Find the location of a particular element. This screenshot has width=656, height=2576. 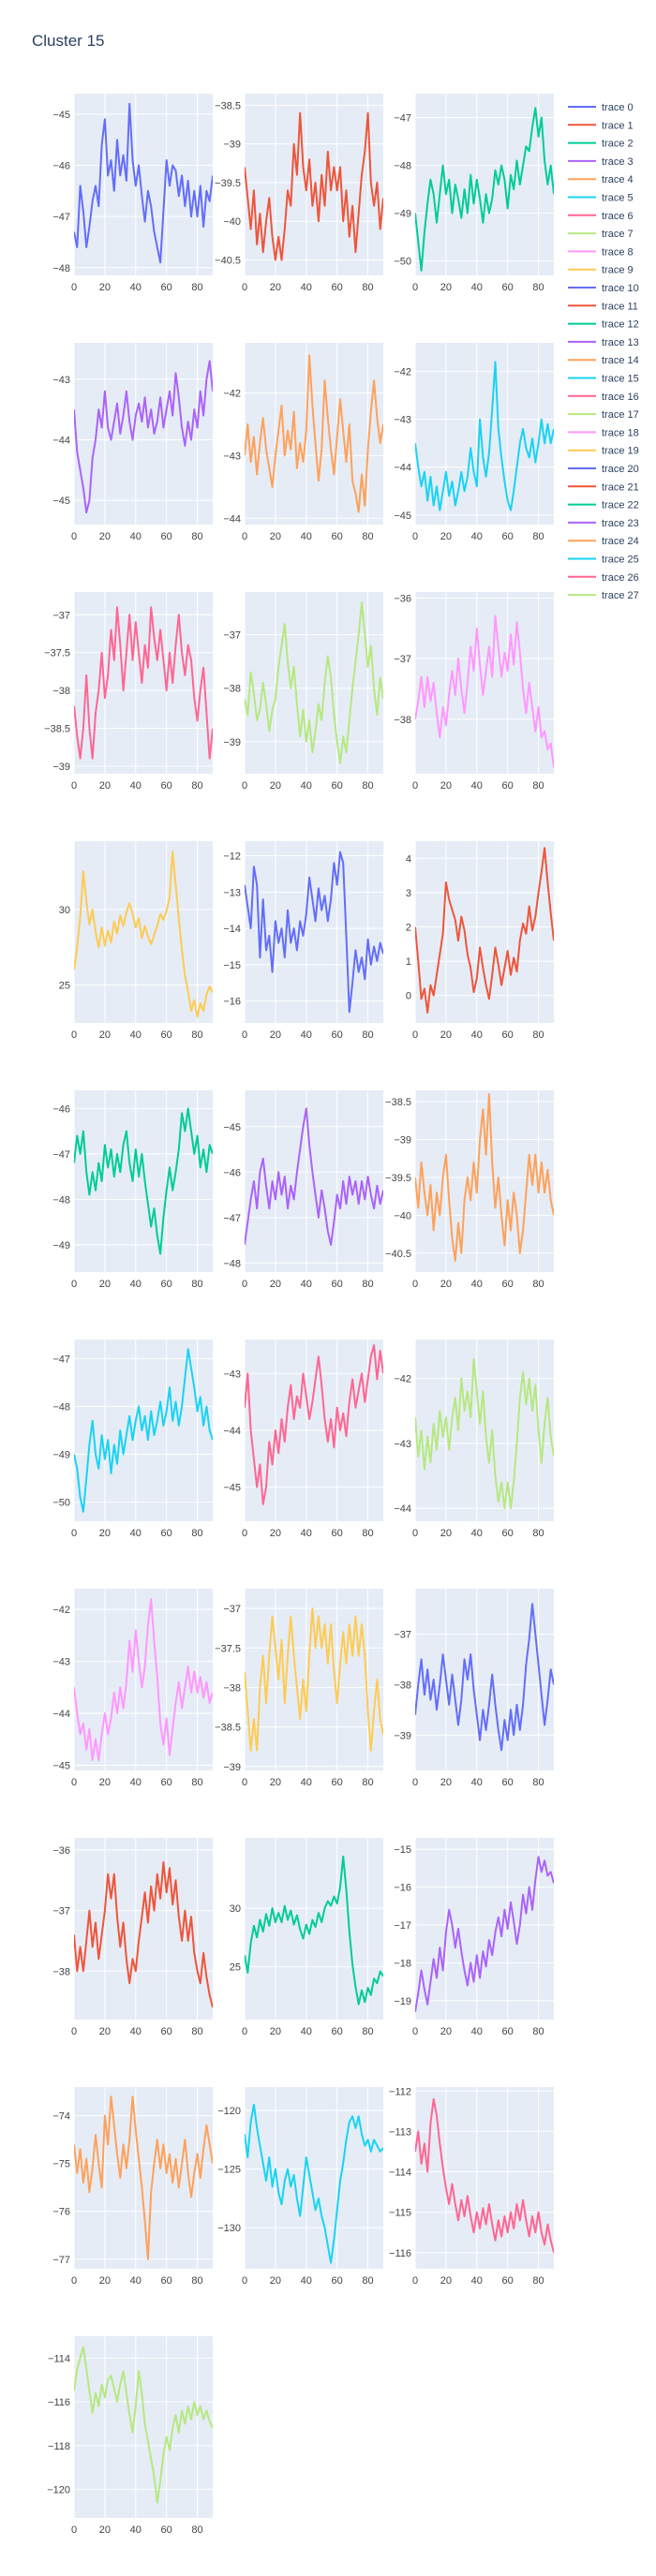

y-tick-label: −125 is located at coordinates (229, 2170).